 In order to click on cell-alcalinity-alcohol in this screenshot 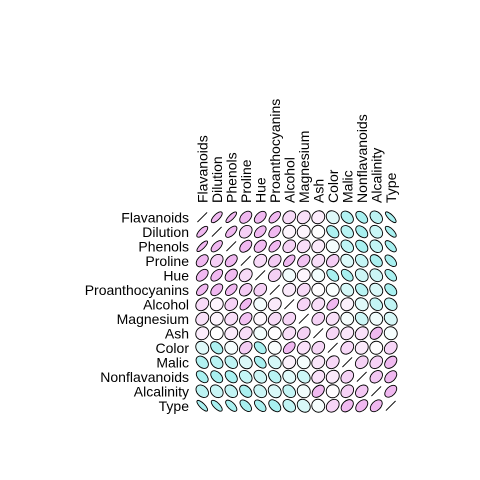, I will do `click(289, 391)`.